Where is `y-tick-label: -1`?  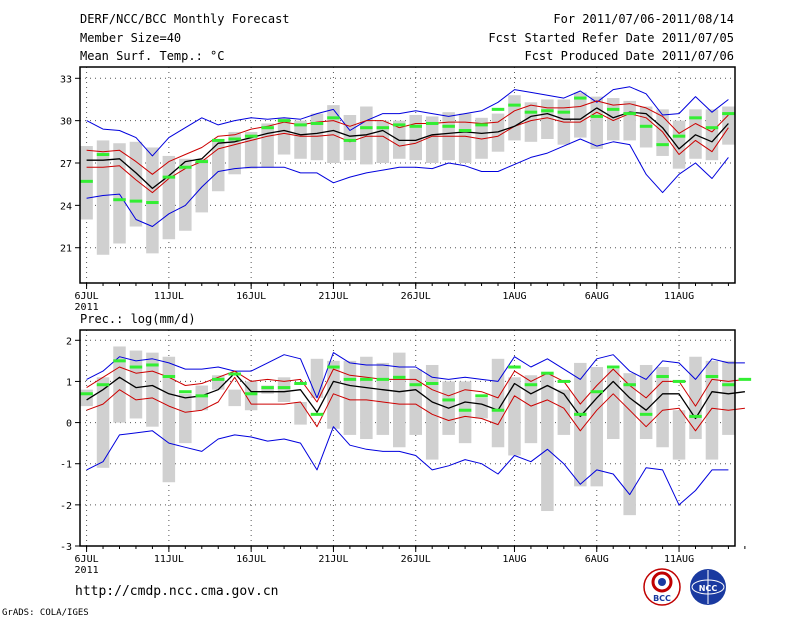 y-tick-label: -1 is located at coordinates (66, 465).